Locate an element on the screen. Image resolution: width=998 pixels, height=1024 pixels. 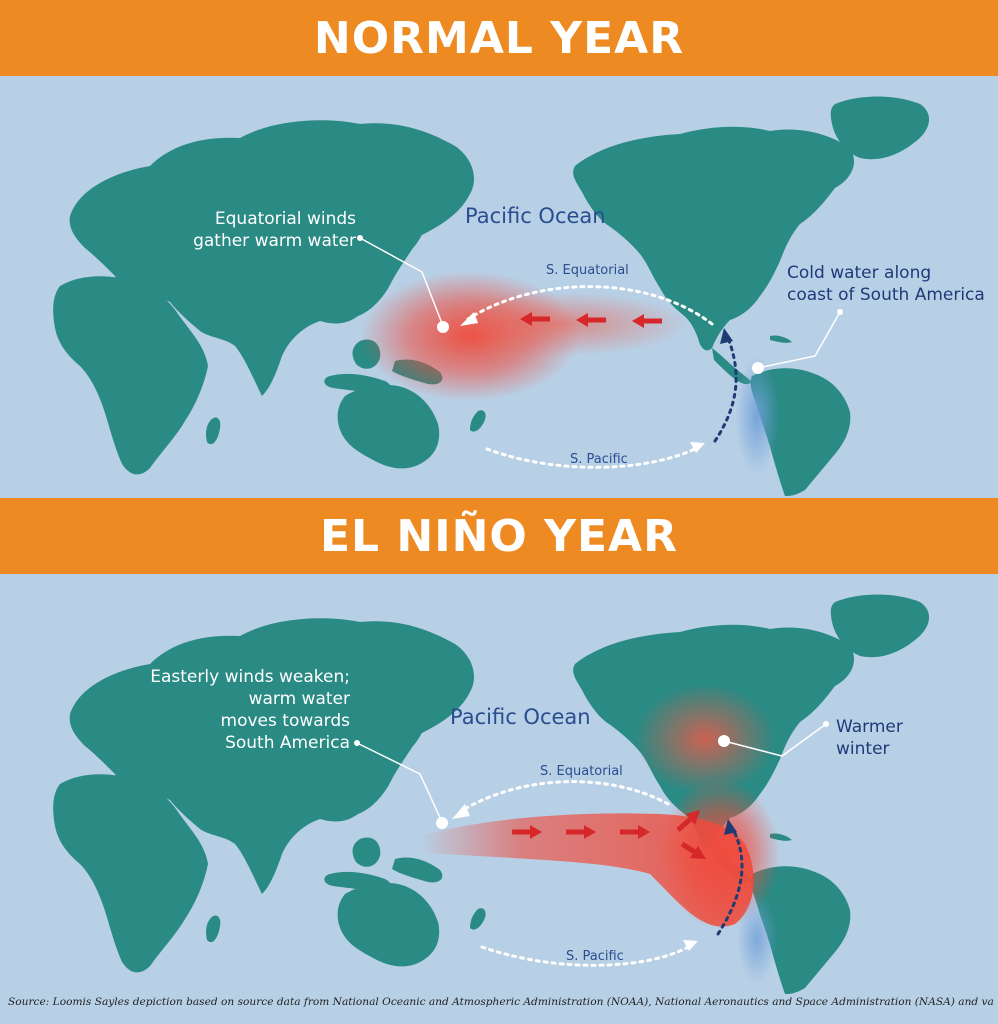
normal-wind-arrows is located at coordinates (591, 320).